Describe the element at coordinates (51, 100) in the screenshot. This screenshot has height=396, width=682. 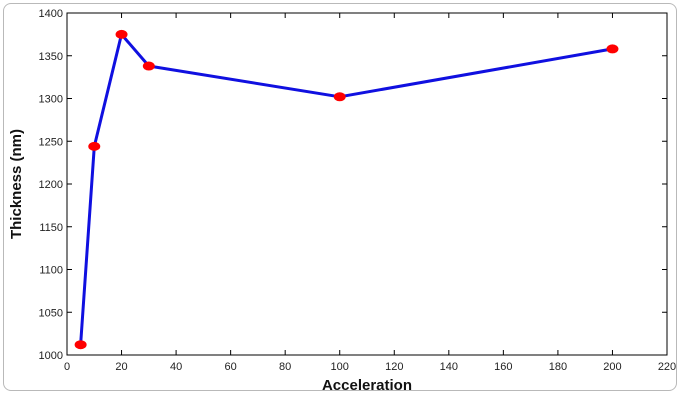
I see `y-tick-label: 1300` at that location.